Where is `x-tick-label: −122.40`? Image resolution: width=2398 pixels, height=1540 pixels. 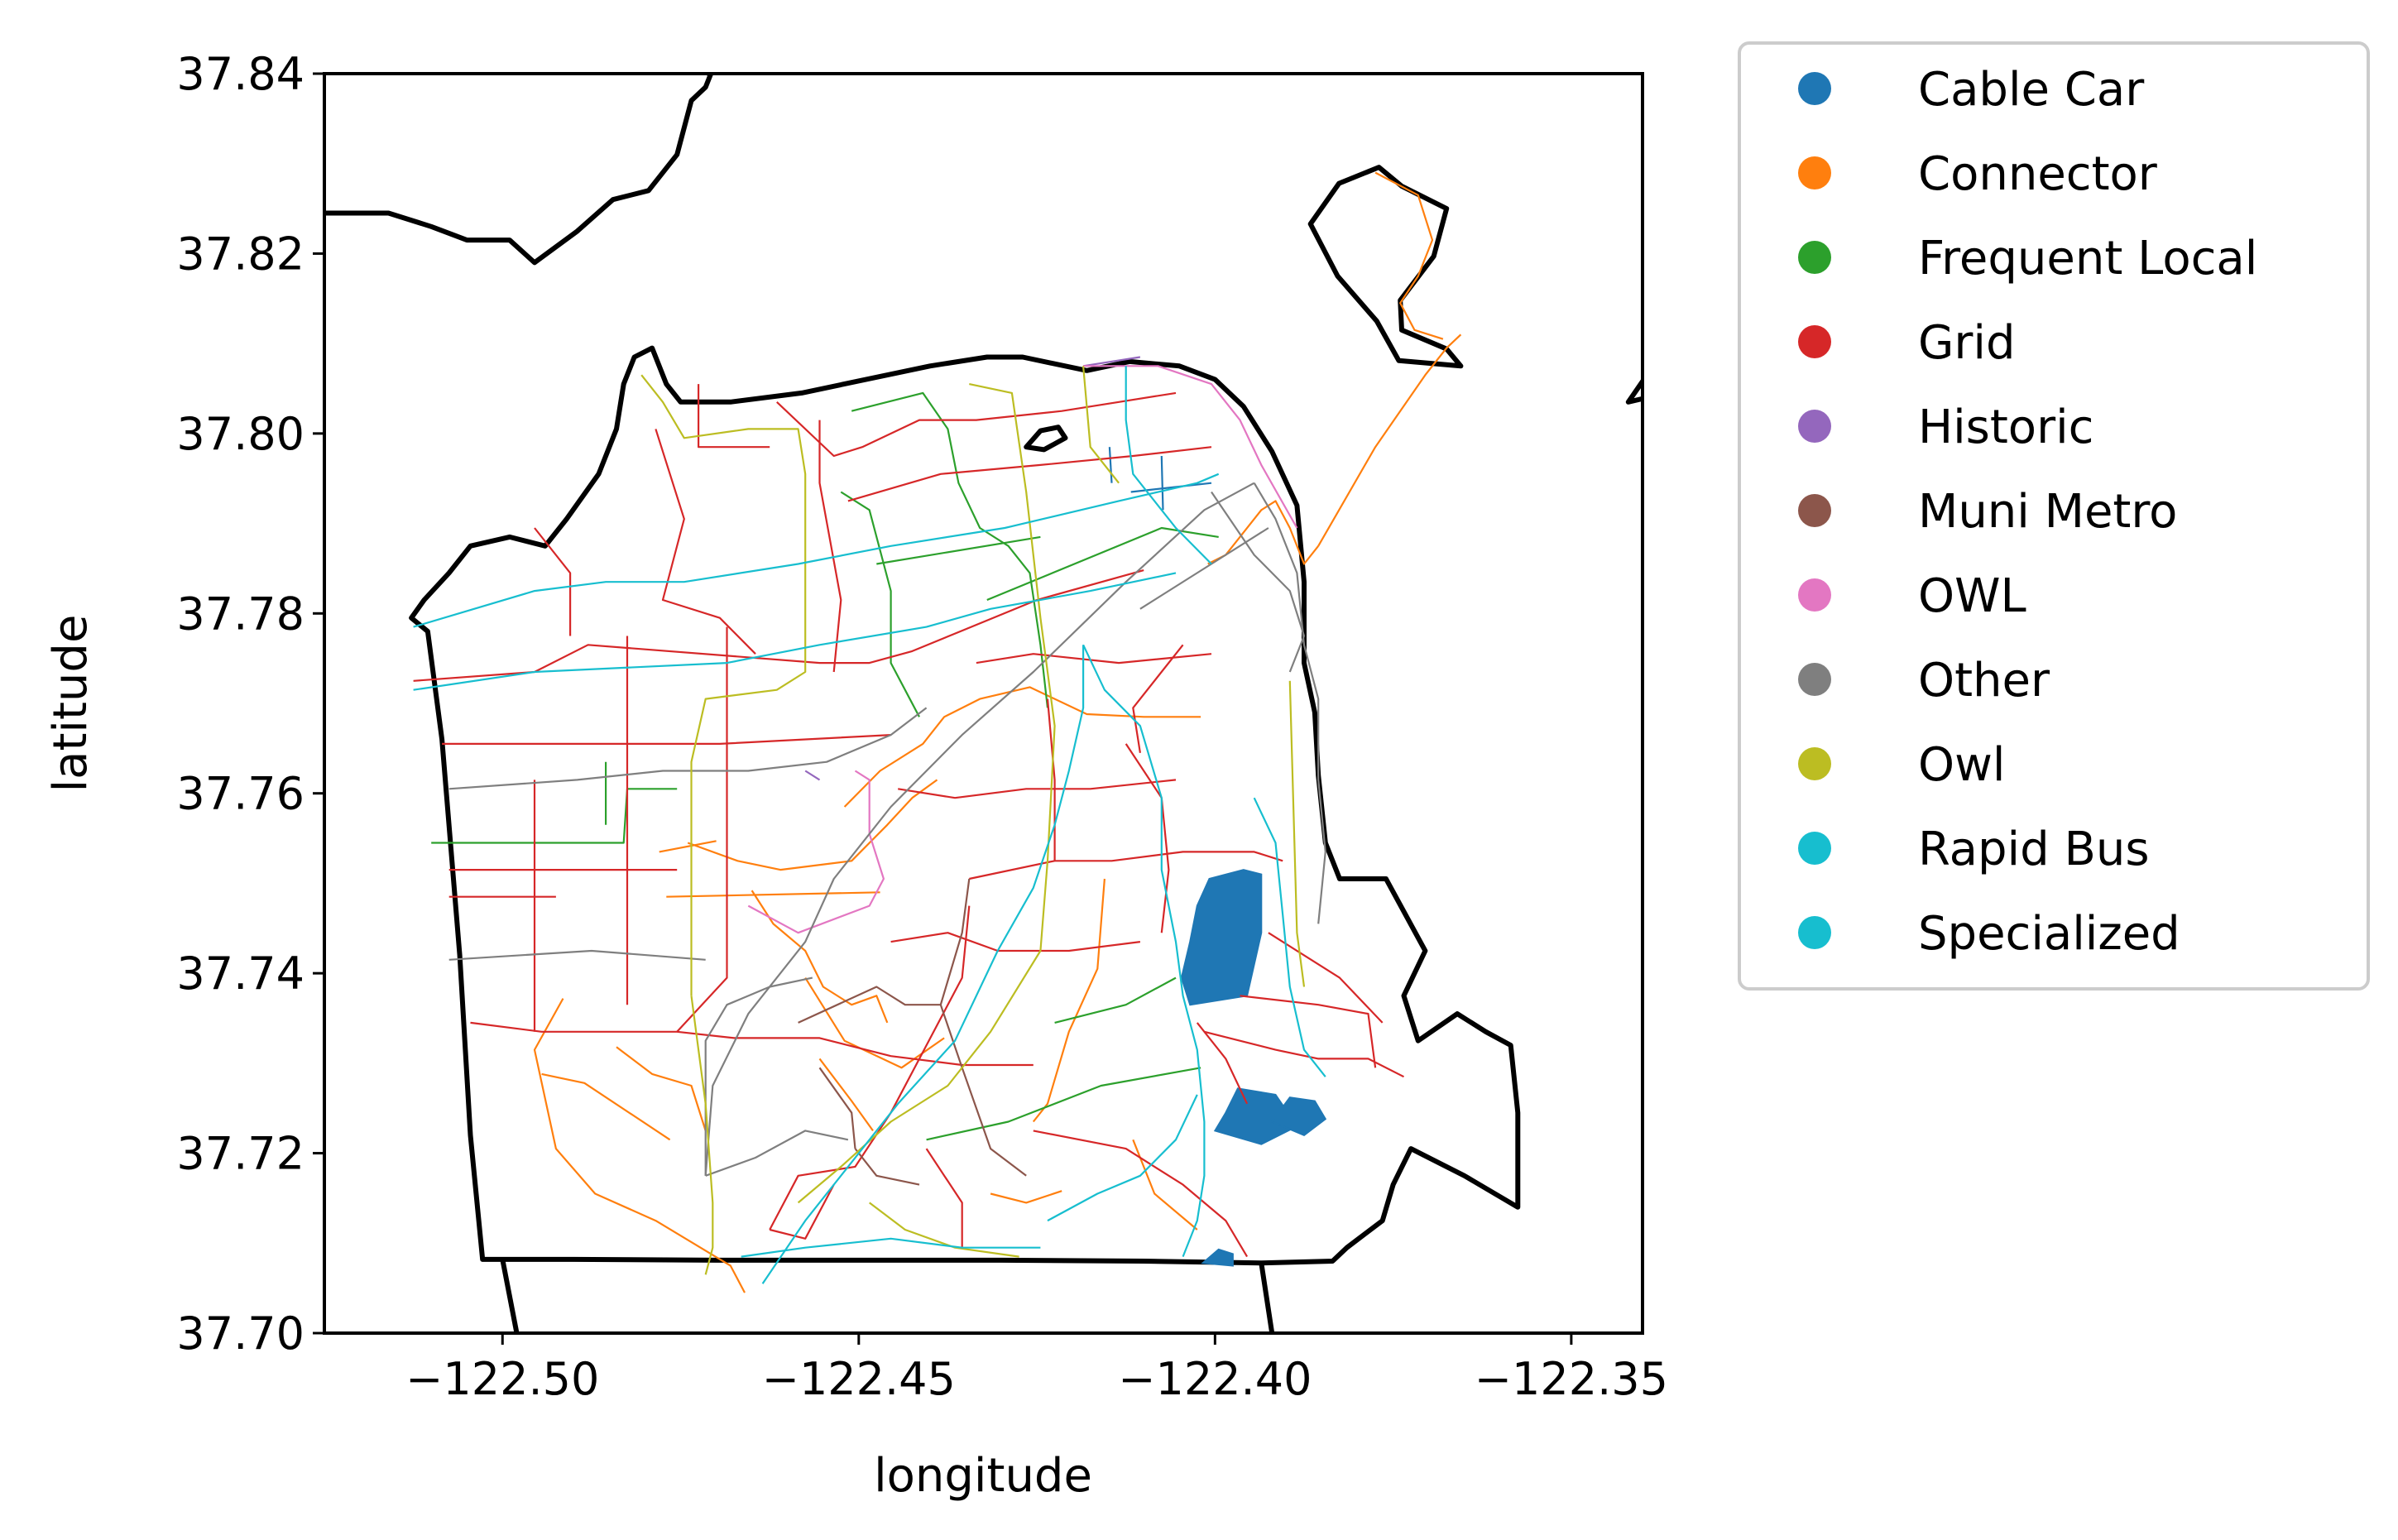 x-tick-label: −122.40 is located at coordinates (1215, 1379).